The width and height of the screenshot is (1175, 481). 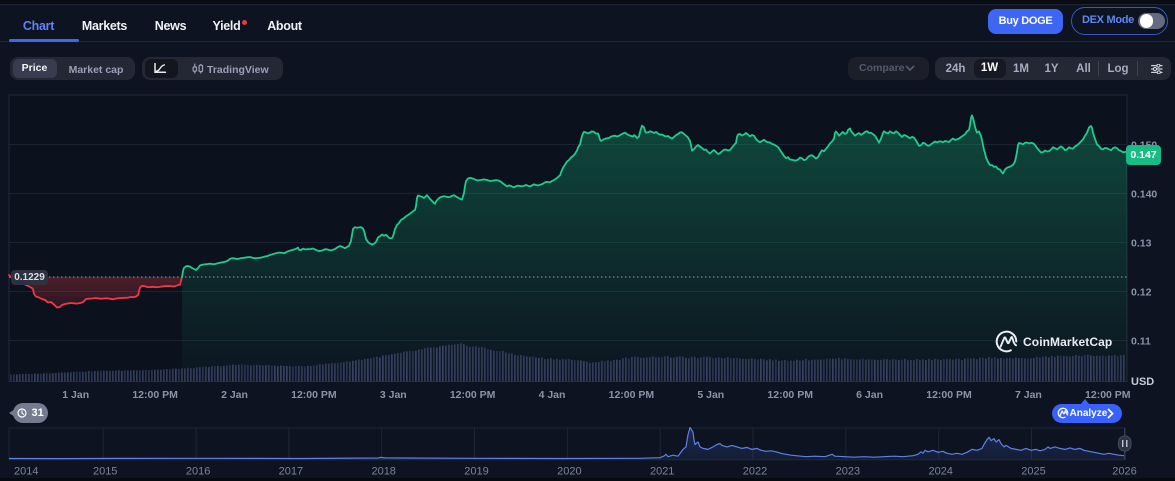 What do you see at coordinates (569, 472) in the screenshot?
I see `svg-text: 2020` at bounding box center [569, 472].